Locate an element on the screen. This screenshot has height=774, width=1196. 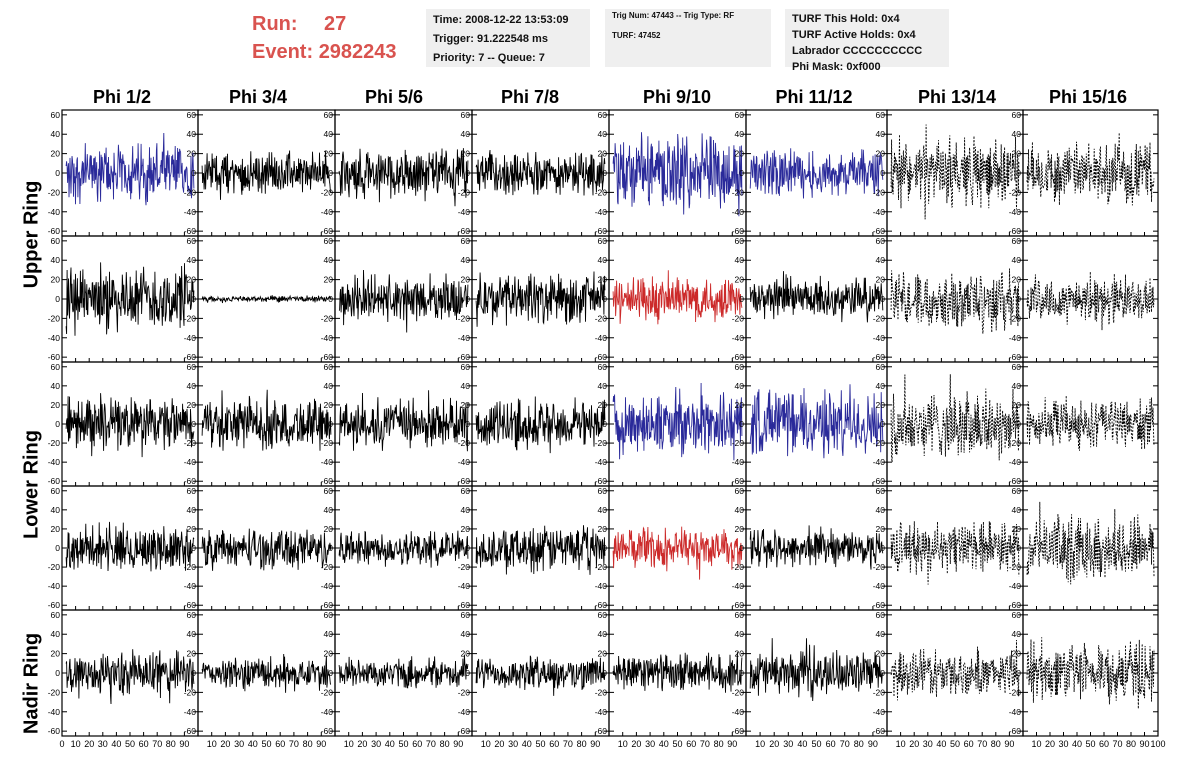
waveform-trace-r4-c0 is located at coordinates (130, 677).